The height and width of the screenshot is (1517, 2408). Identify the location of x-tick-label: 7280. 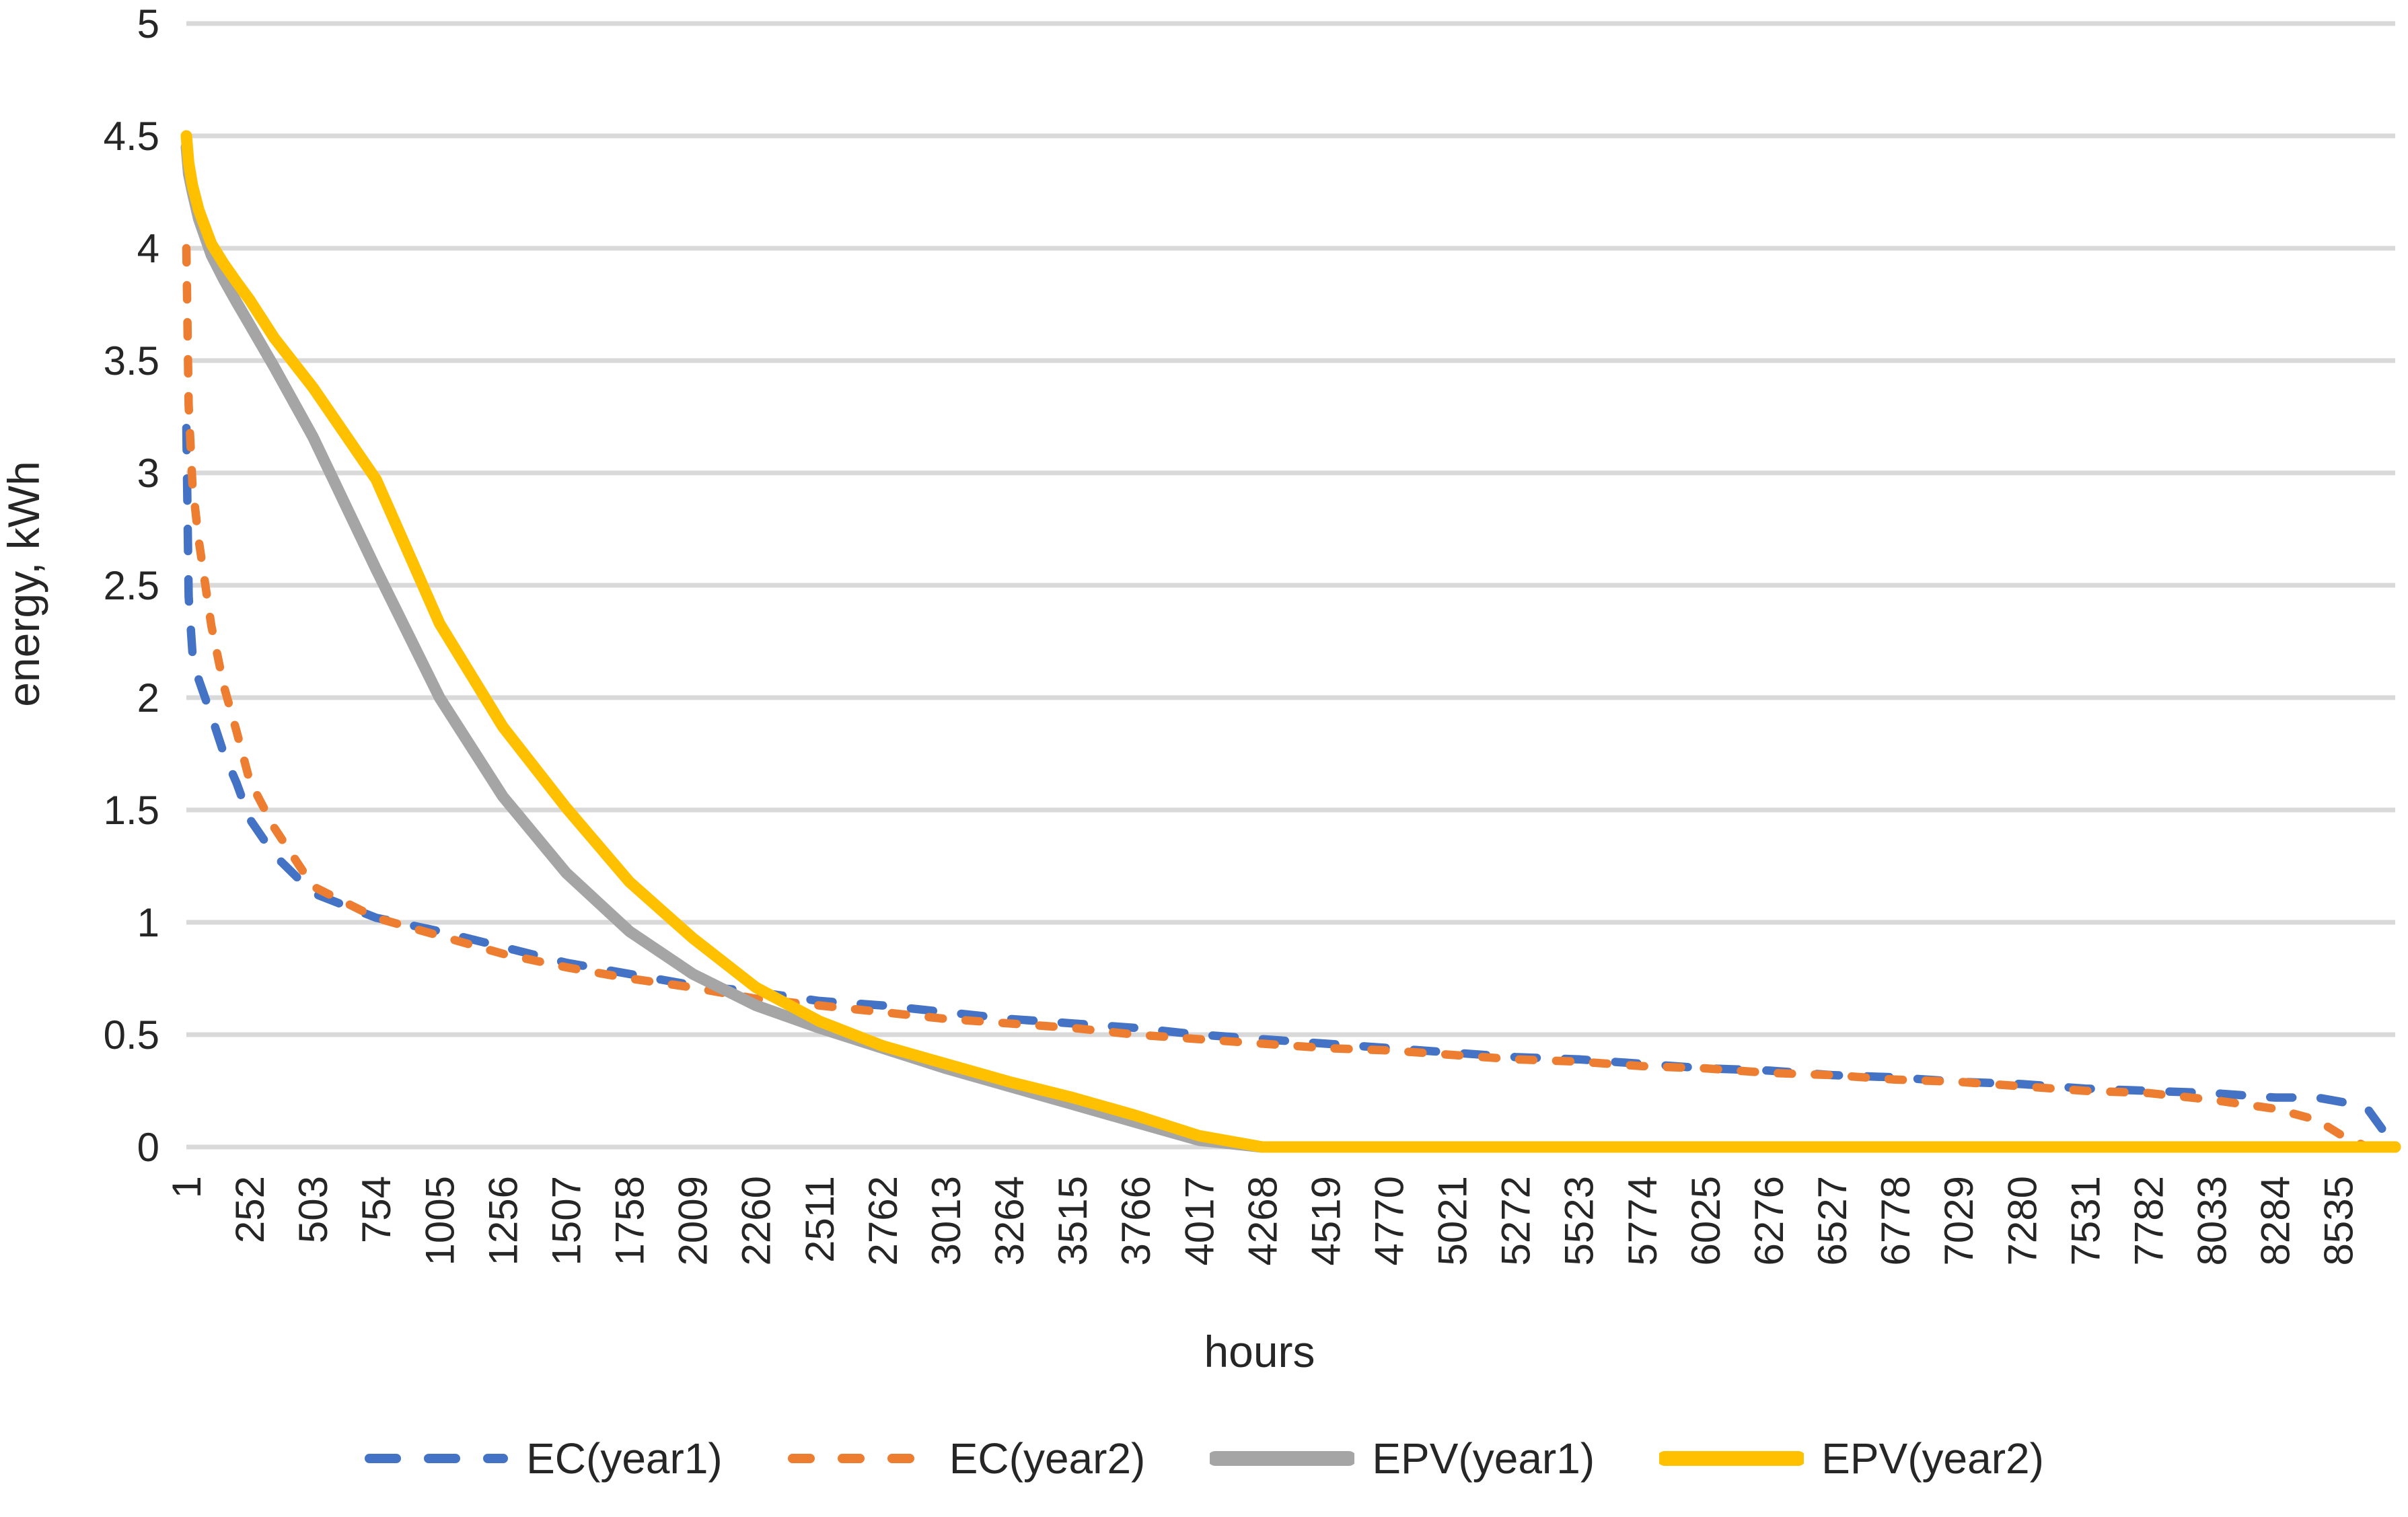
(2022, 1220).